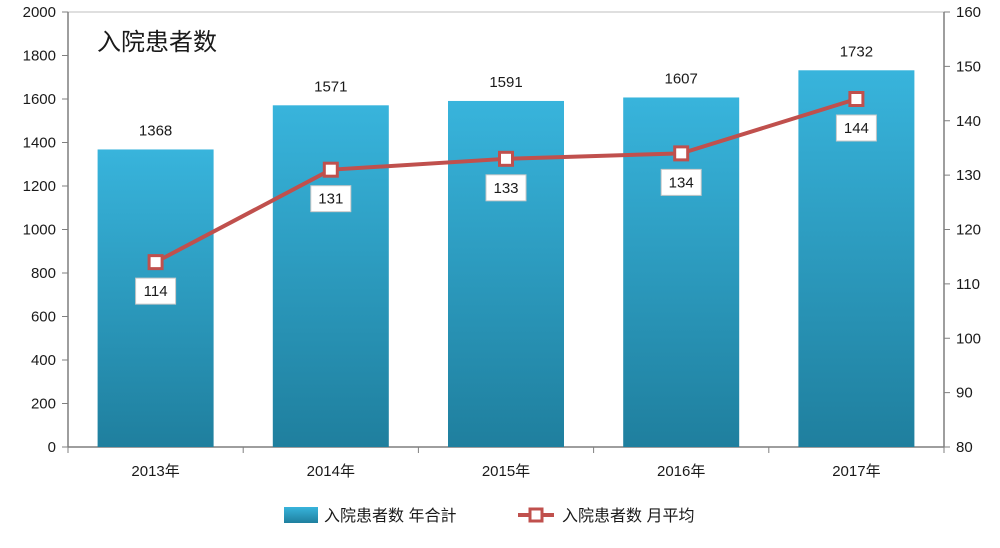  Describe the element at coordinates (39, 143) in the screenshot. I see `y-left-tick-label: 1400` at that location.